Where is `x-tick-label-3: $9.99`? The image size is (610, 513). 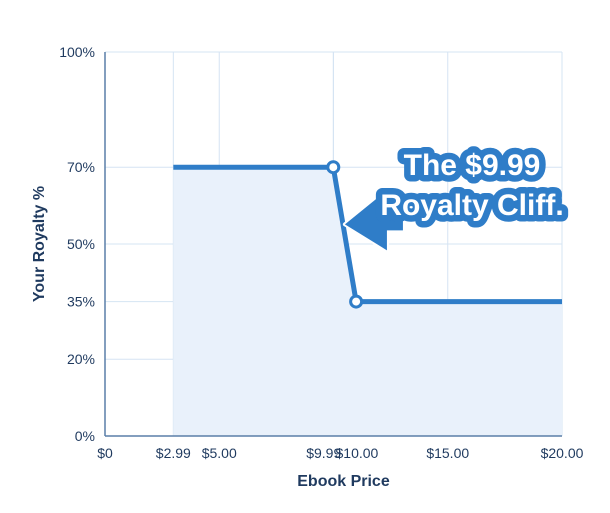 x-tick-label-3: $9.99 is located at coordinates (323, 453).